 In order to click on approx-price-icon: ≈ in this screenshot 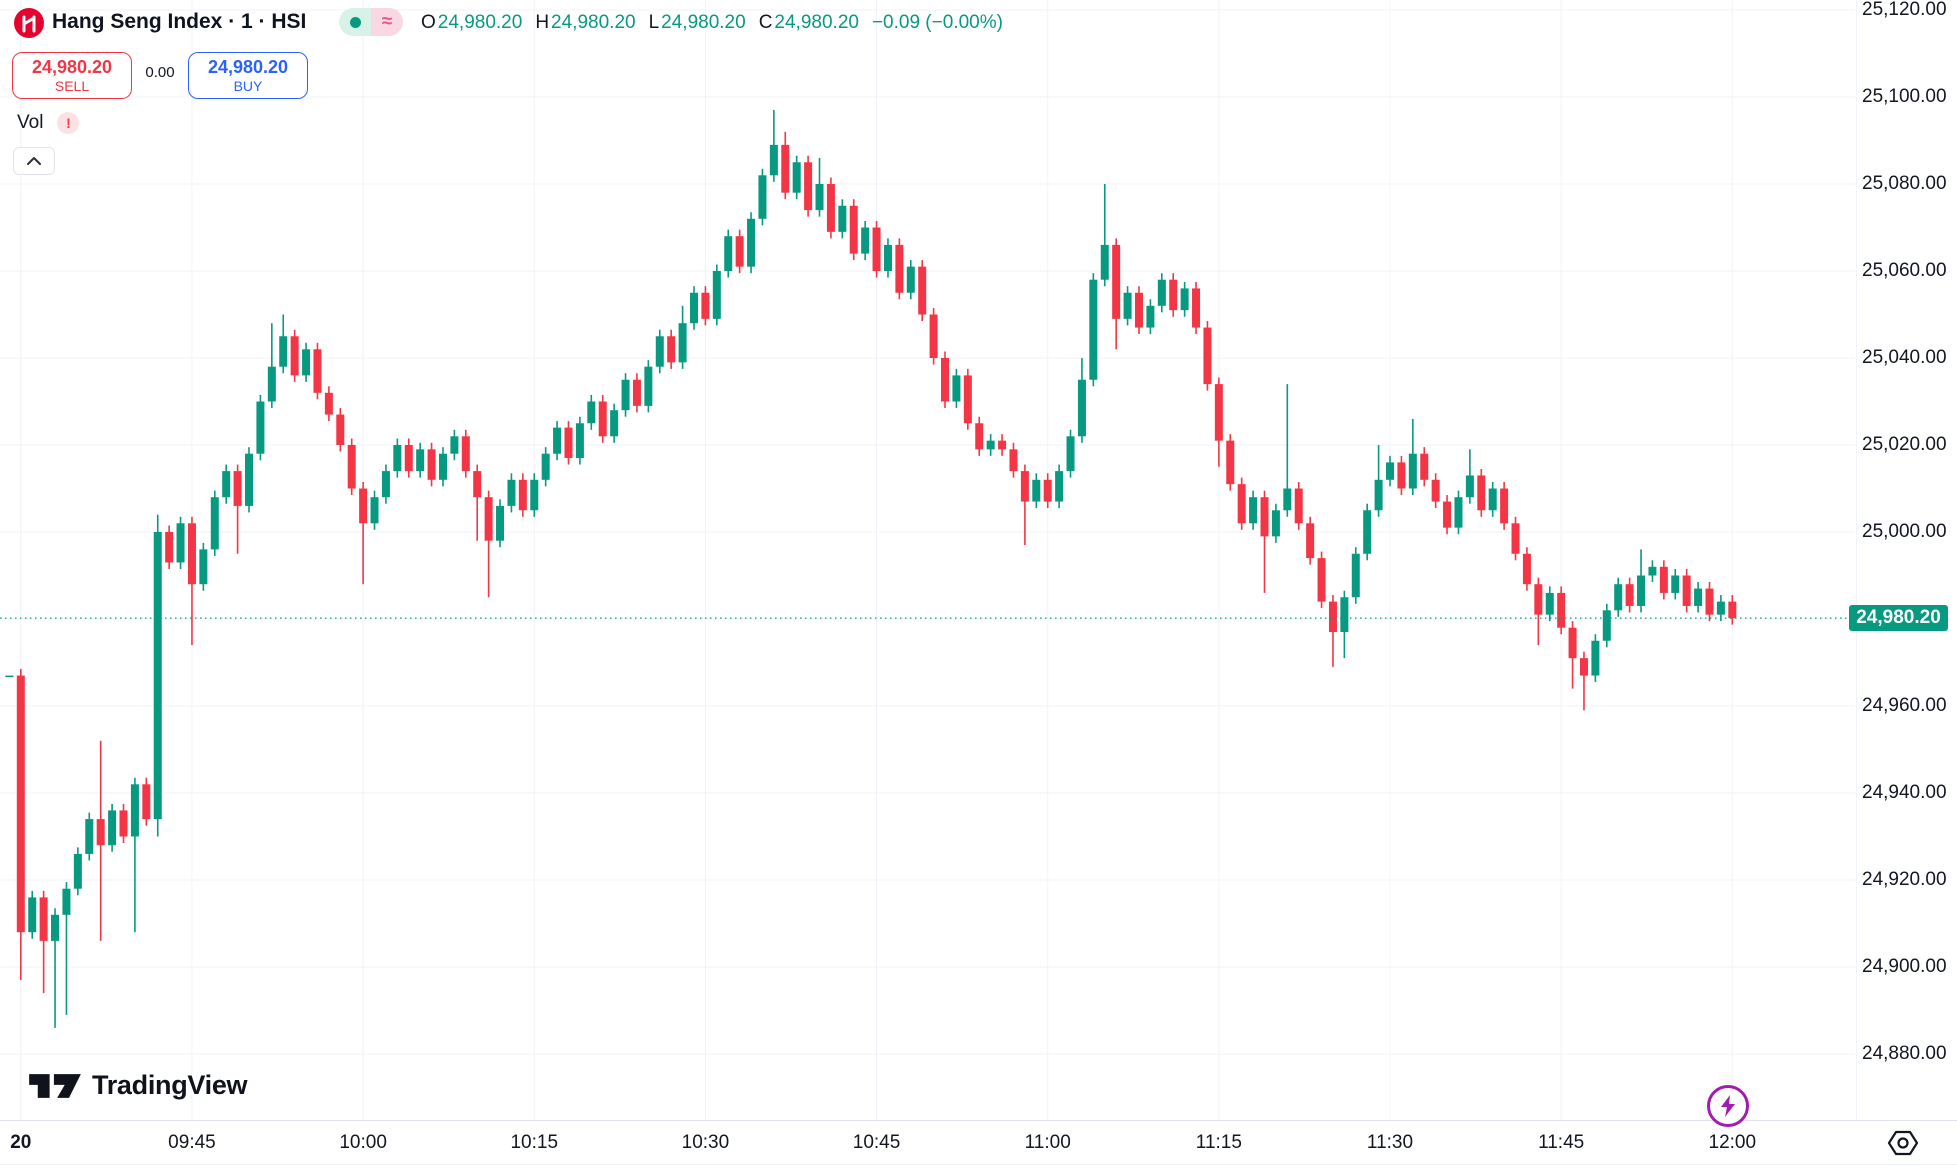, I will do `click(387, 21)`.